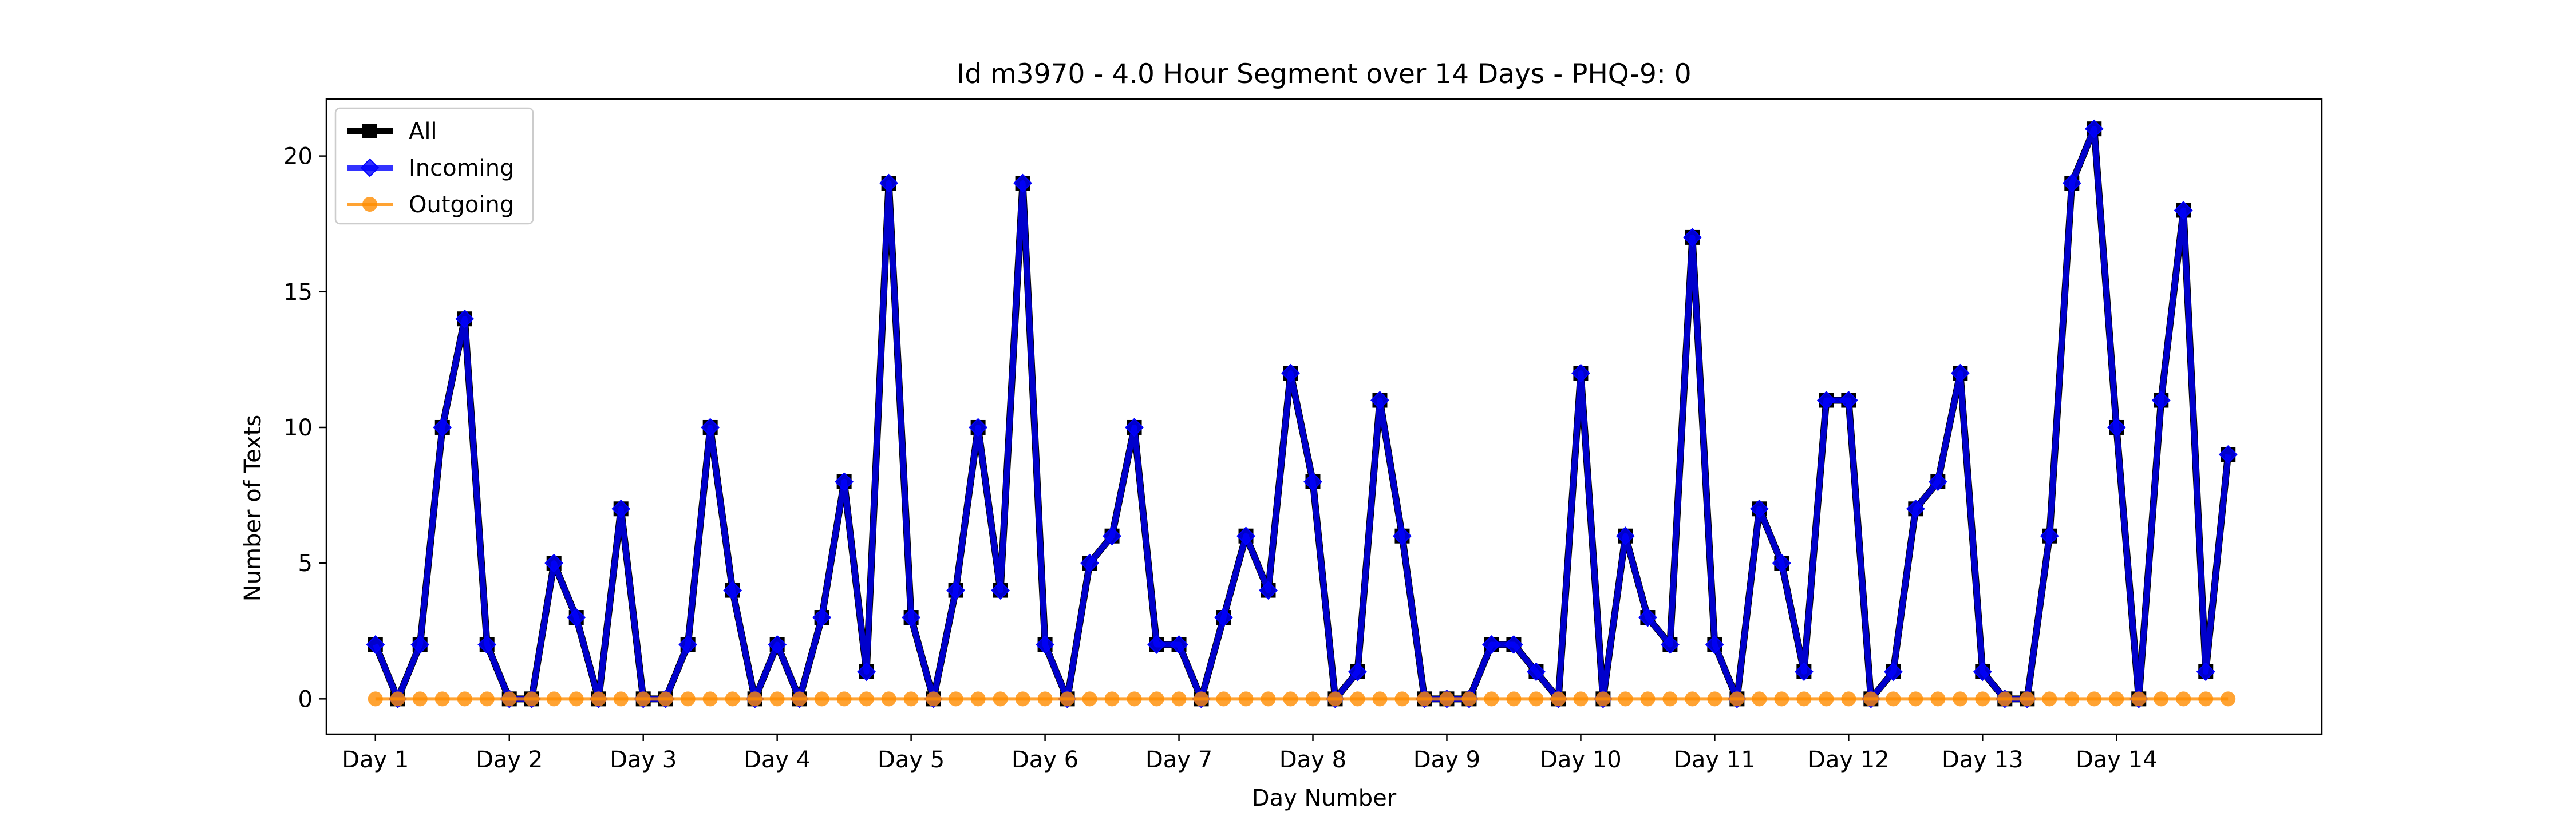 This screenshot has height=824, width=2576. Describe the element at coordinates (298, 292) in the screenshot. I see `y-tick-label: 15` at that location.